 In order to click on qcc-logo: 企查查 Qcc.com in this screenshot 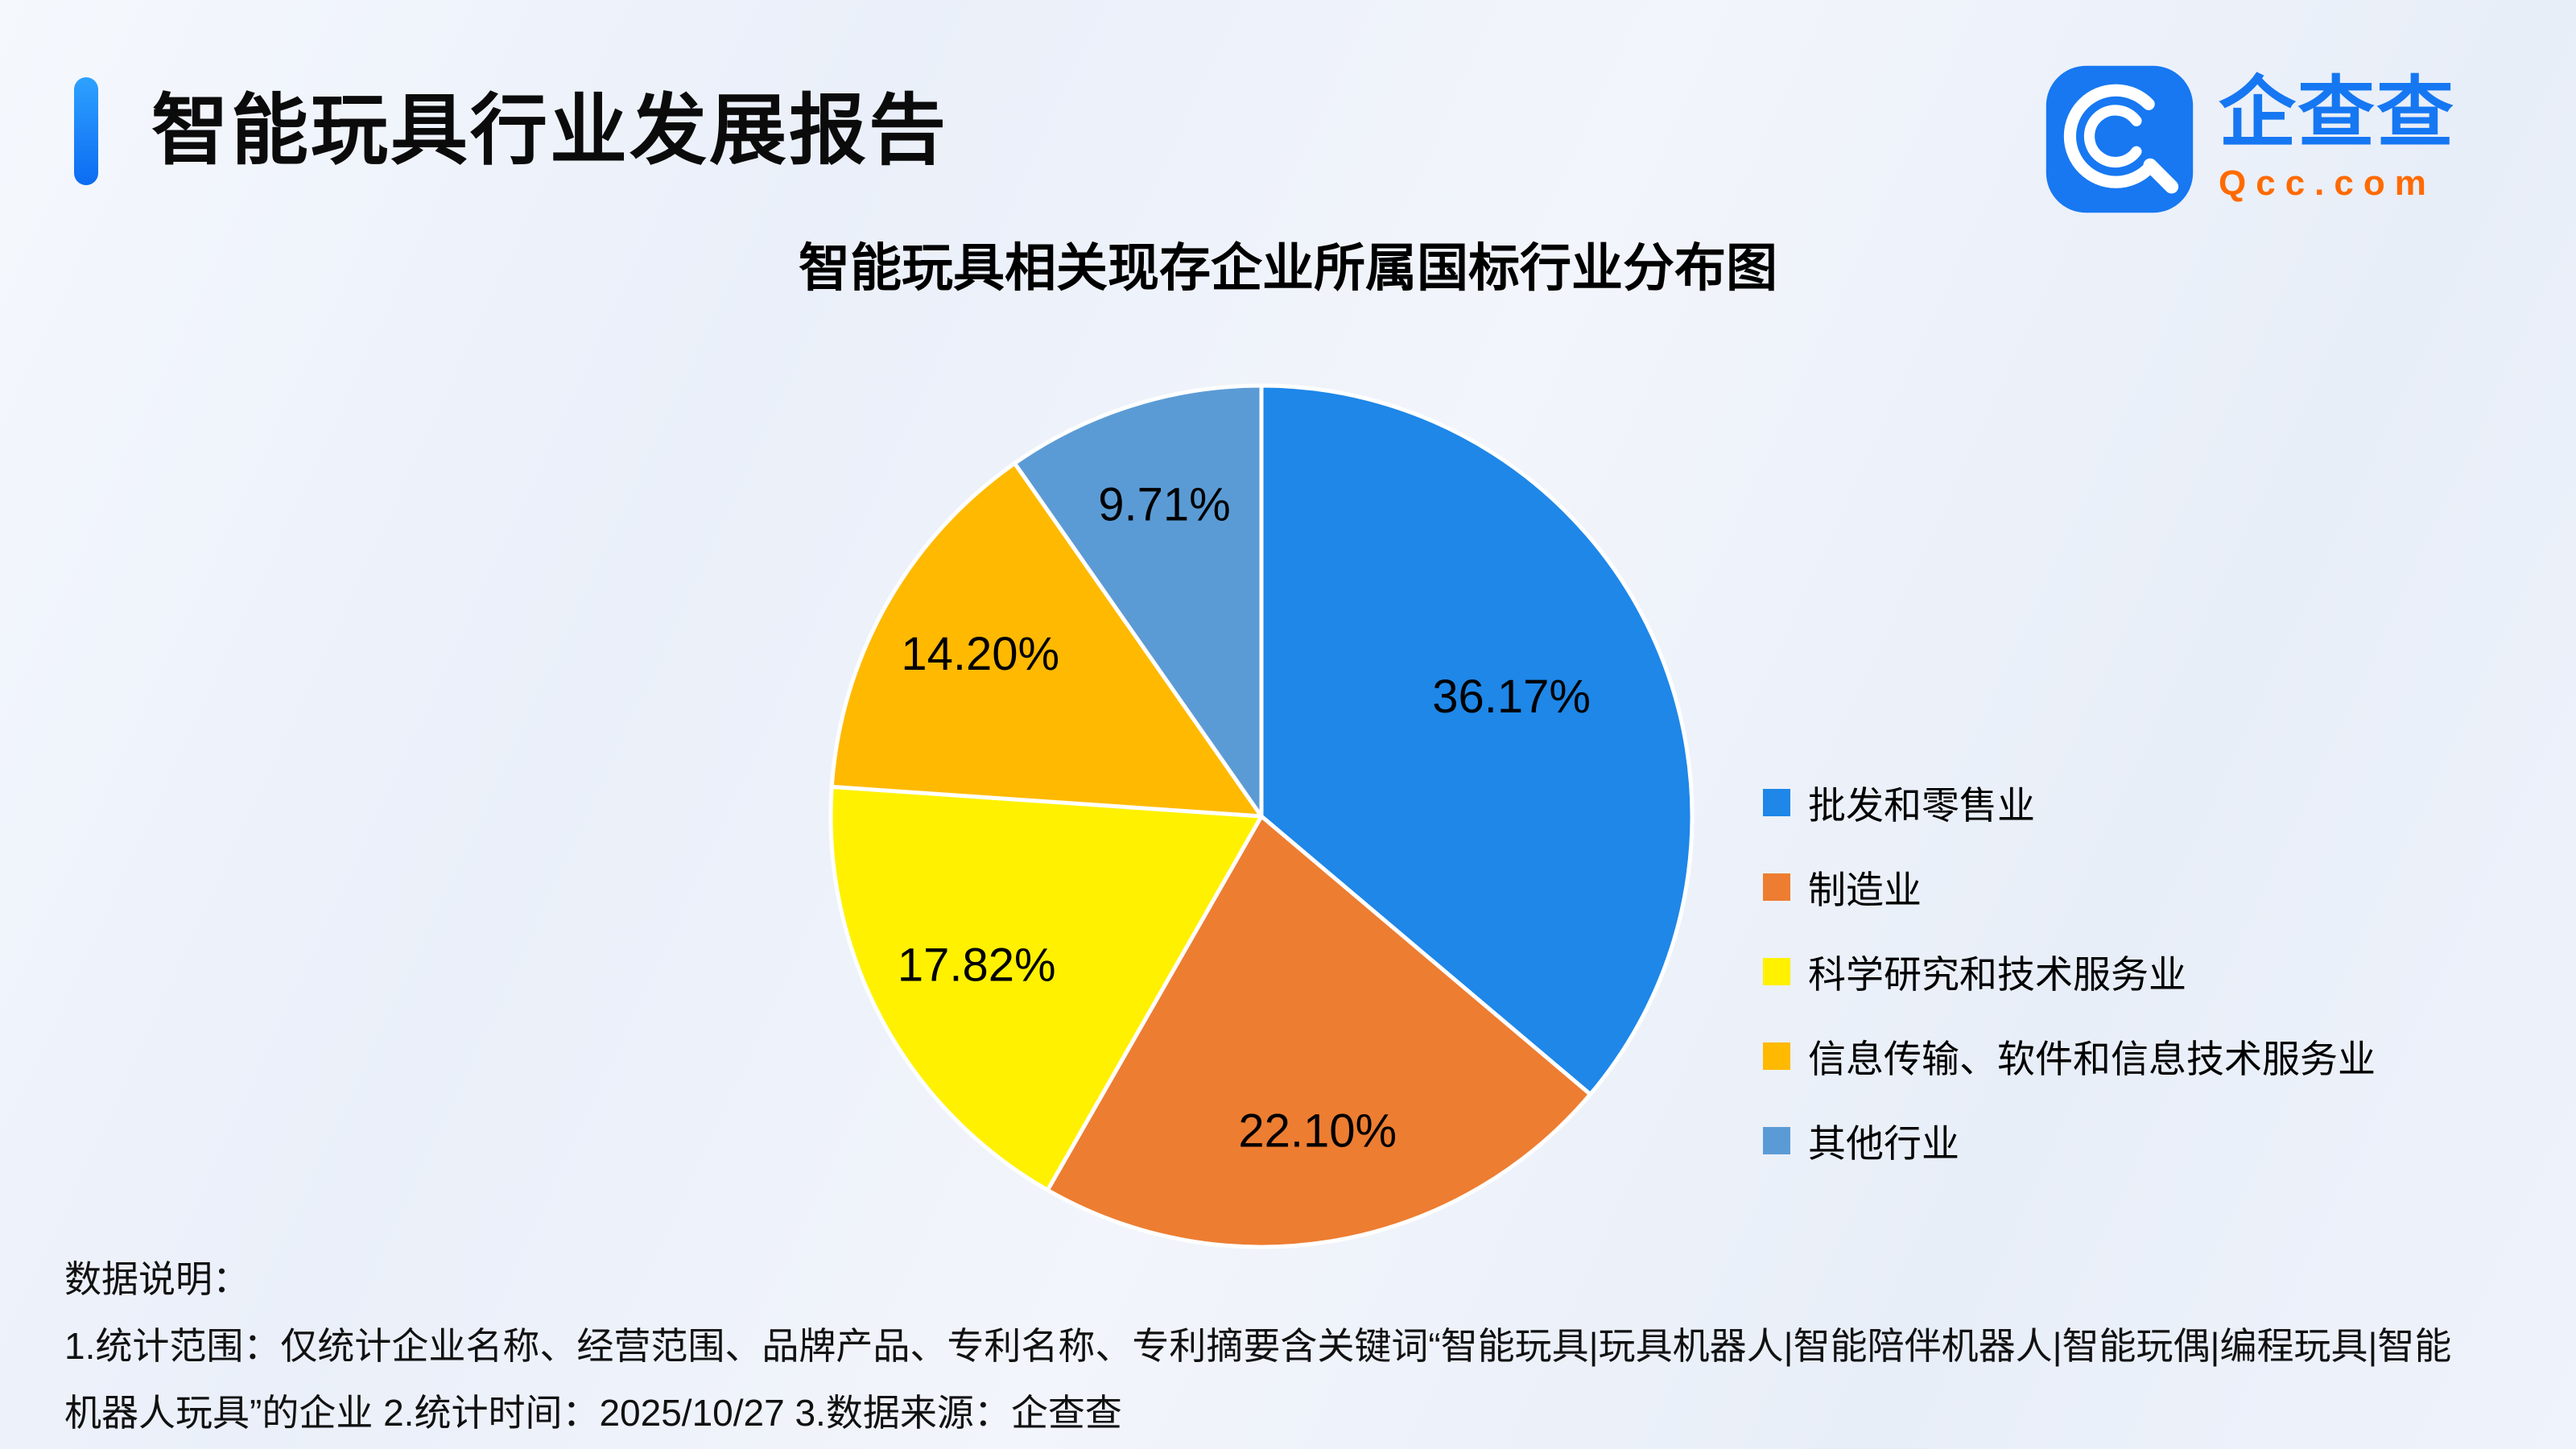, I will do `click(2249, 139)`.